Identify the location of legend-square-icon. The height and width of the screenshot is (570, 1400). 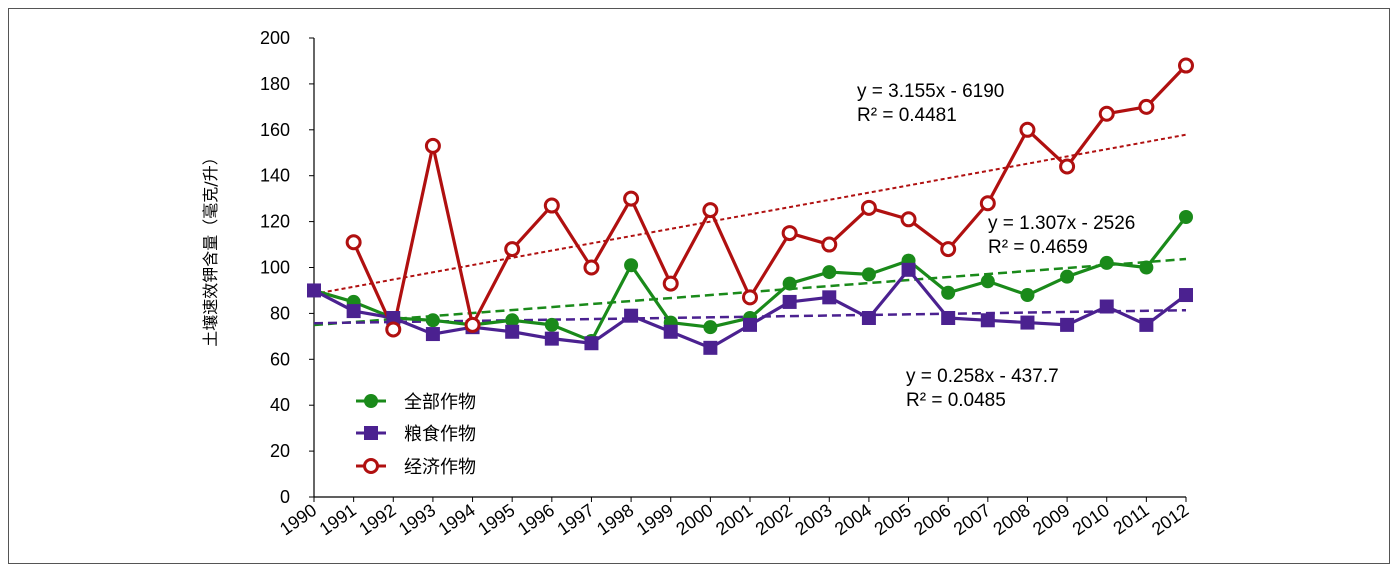
(371, 433).